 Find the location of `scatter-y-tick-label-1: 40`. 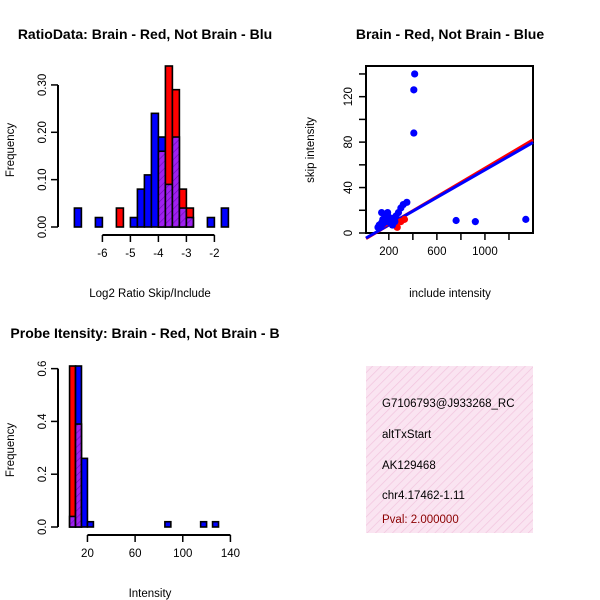

scatter-y-tick-label-1: 40 is located at coordinates (349, 187).